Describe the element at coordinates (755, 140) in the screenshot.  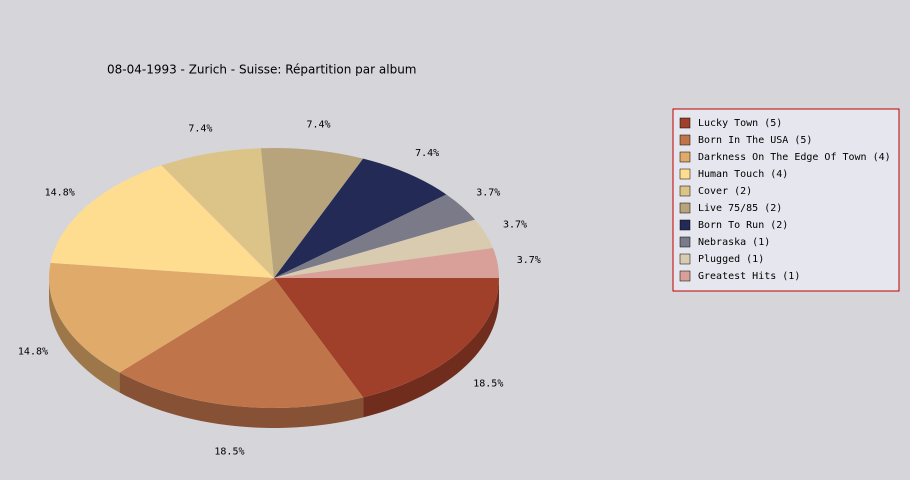
I see `legend-label: Born In The USA (5)` at that location.